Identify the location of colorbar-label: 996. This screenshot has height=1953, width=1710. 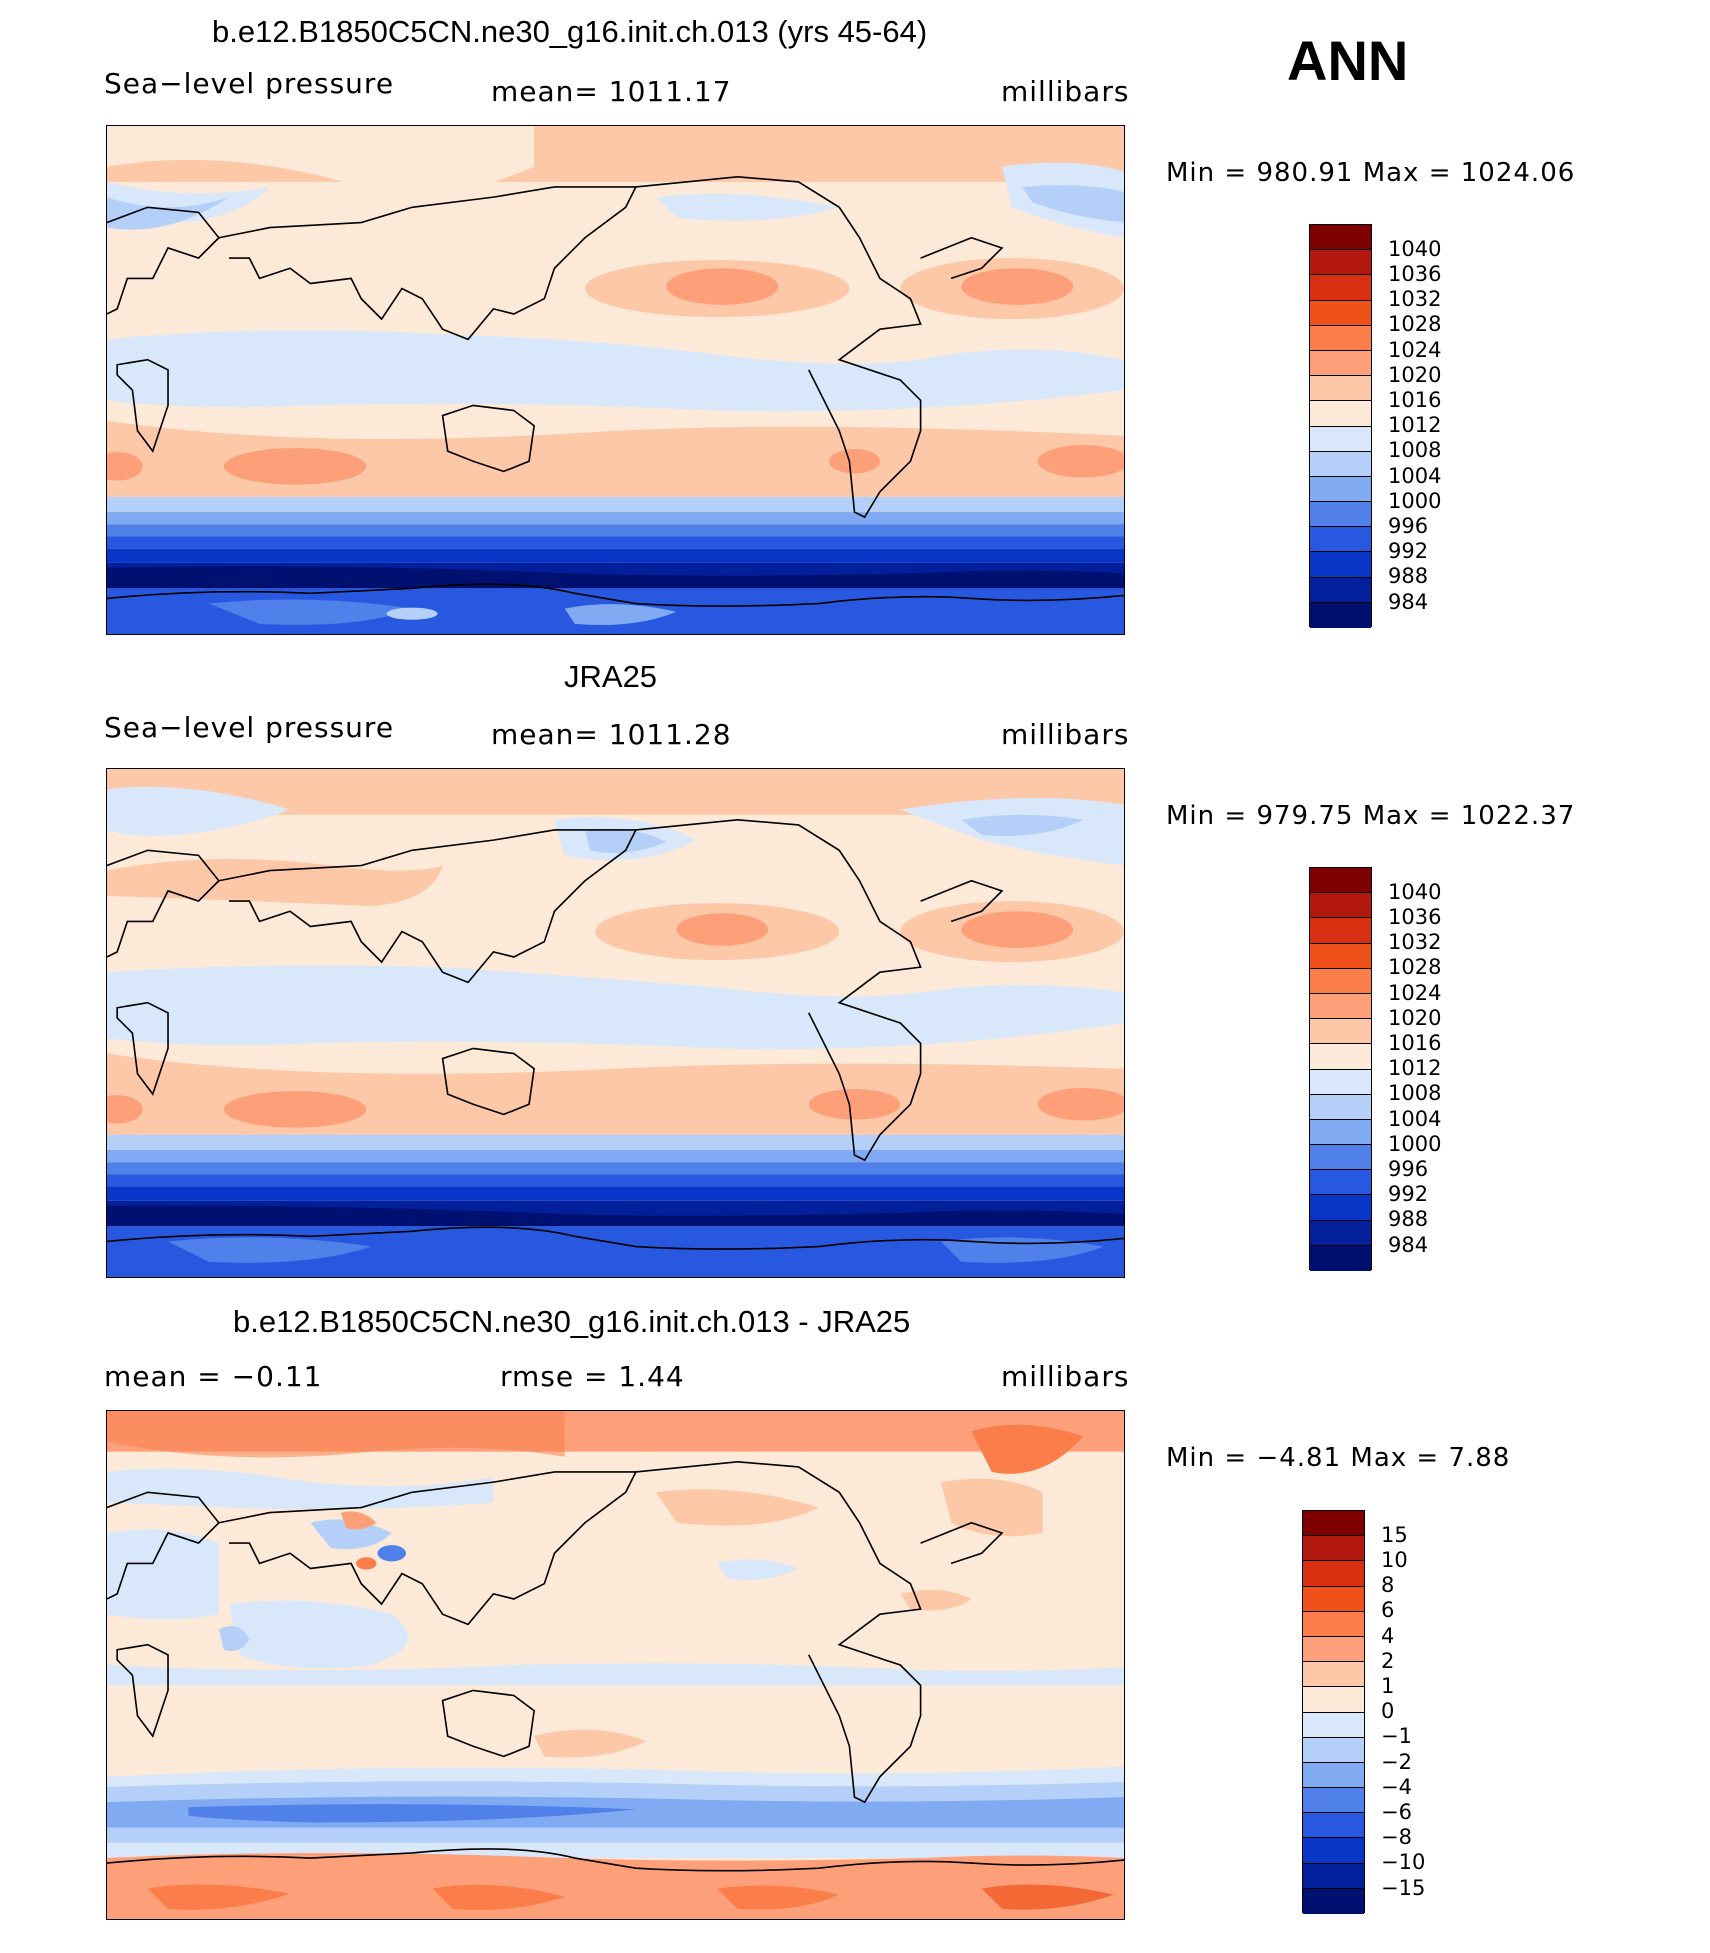
(1408, 1168).